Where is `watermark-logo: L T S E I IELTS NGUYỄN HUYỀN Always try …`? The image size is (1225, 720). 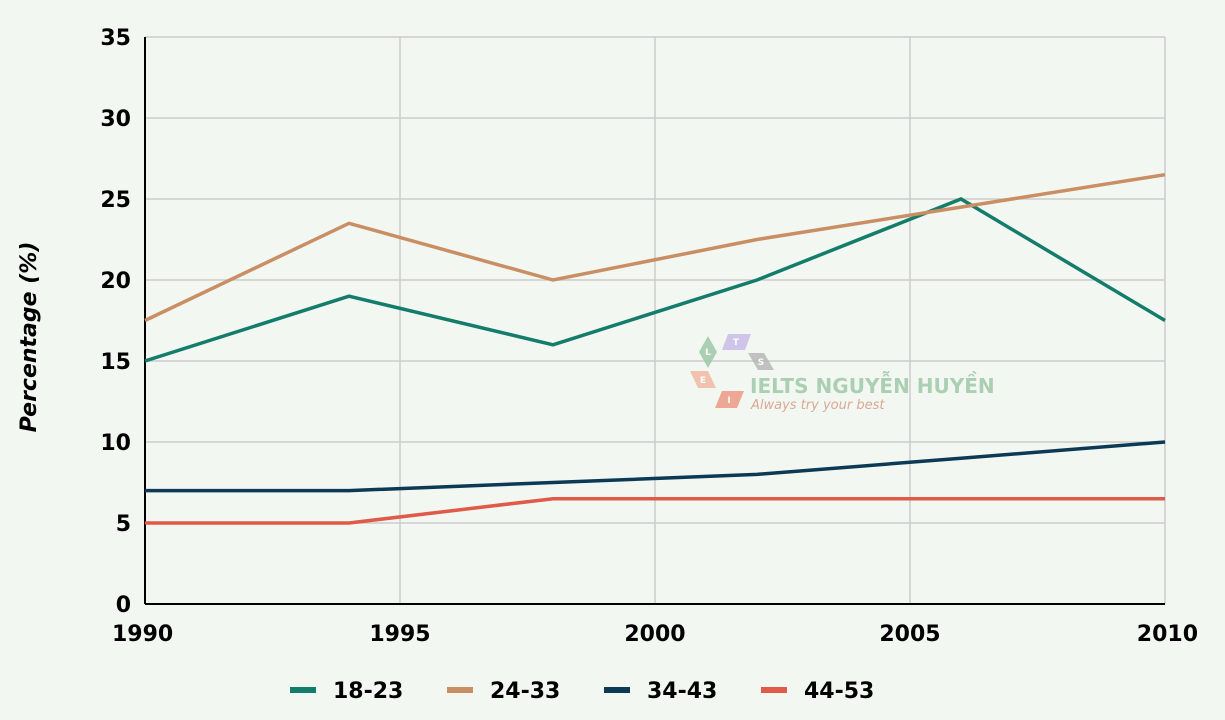
watermark-logo: L T S E I IELTS NGUYỄN HUYỀN Always try … is located at coordinates (842, 373).